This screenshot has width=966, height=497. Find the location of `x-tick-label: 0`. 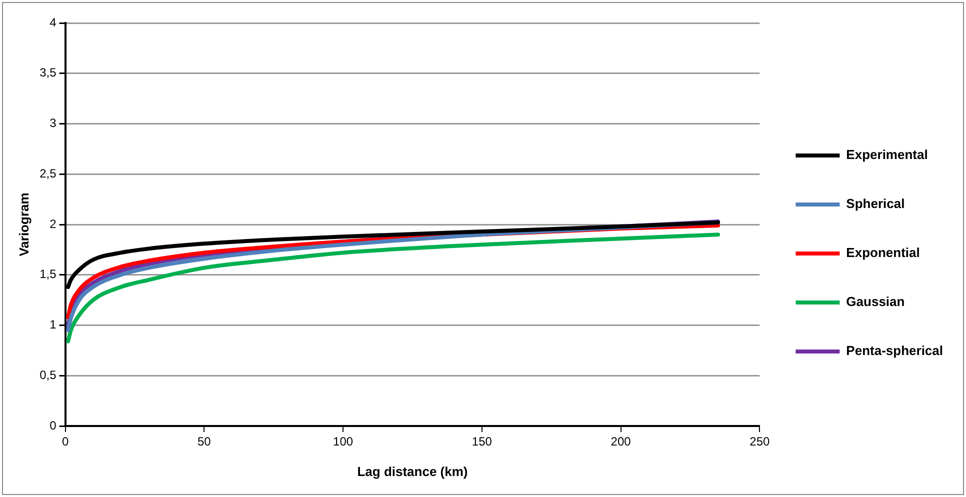

x-tick-label: 0 is located at coordinates (65, 441).